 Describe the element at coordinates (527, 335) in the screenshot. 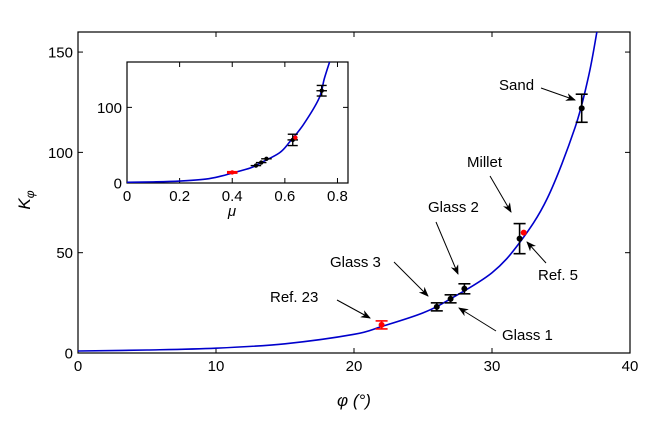

I see `annotation-label: Glass 1` at that location.